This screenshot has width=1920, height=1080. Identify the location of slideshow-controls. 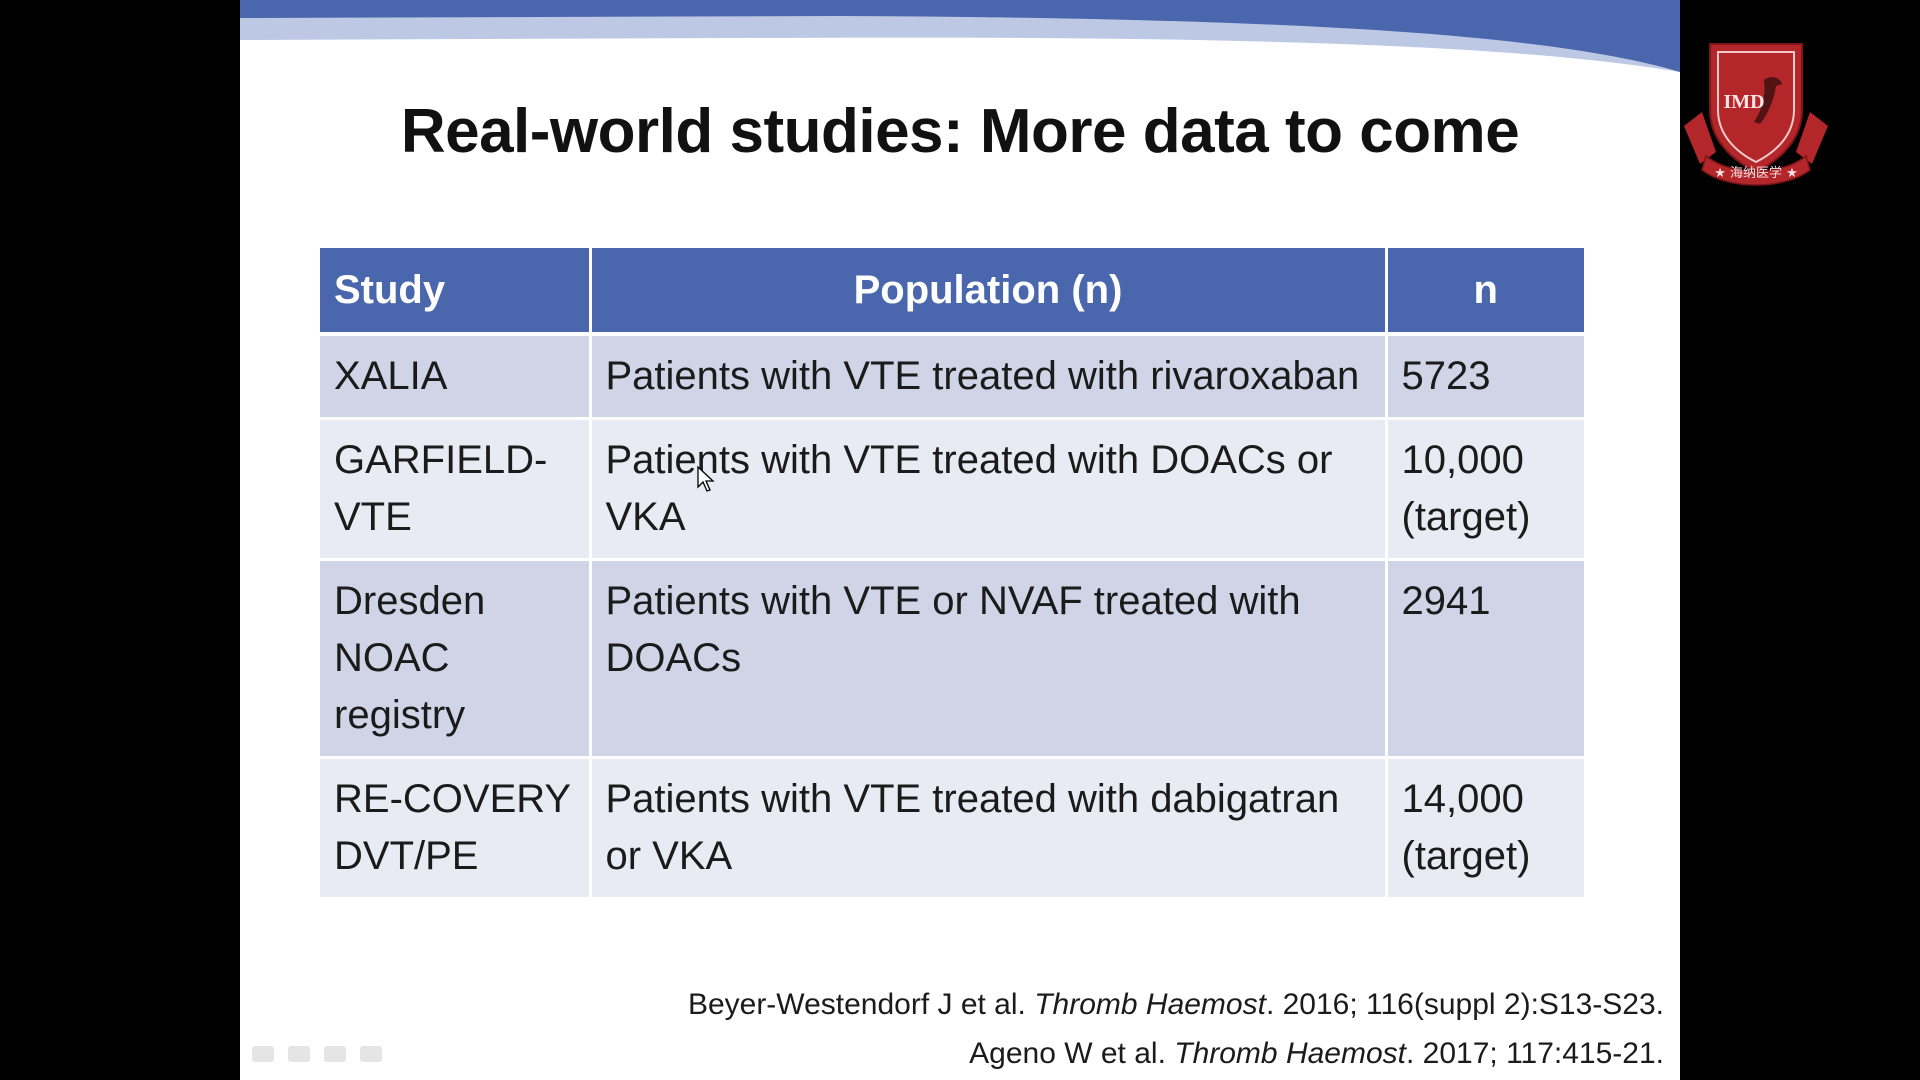
(327, 1057).